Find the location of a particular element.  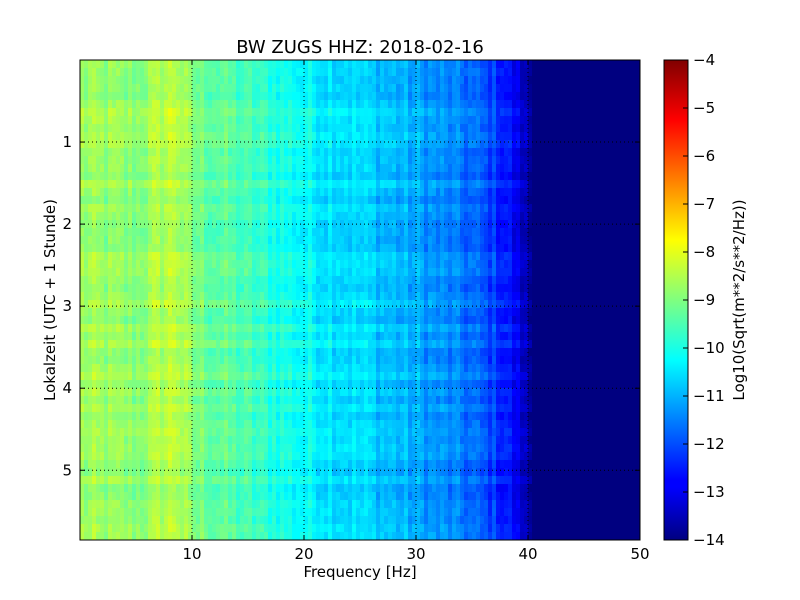

chart-title: BW ZUGS HHZ: 2018-02-16 is located at coordinates (360, 47).